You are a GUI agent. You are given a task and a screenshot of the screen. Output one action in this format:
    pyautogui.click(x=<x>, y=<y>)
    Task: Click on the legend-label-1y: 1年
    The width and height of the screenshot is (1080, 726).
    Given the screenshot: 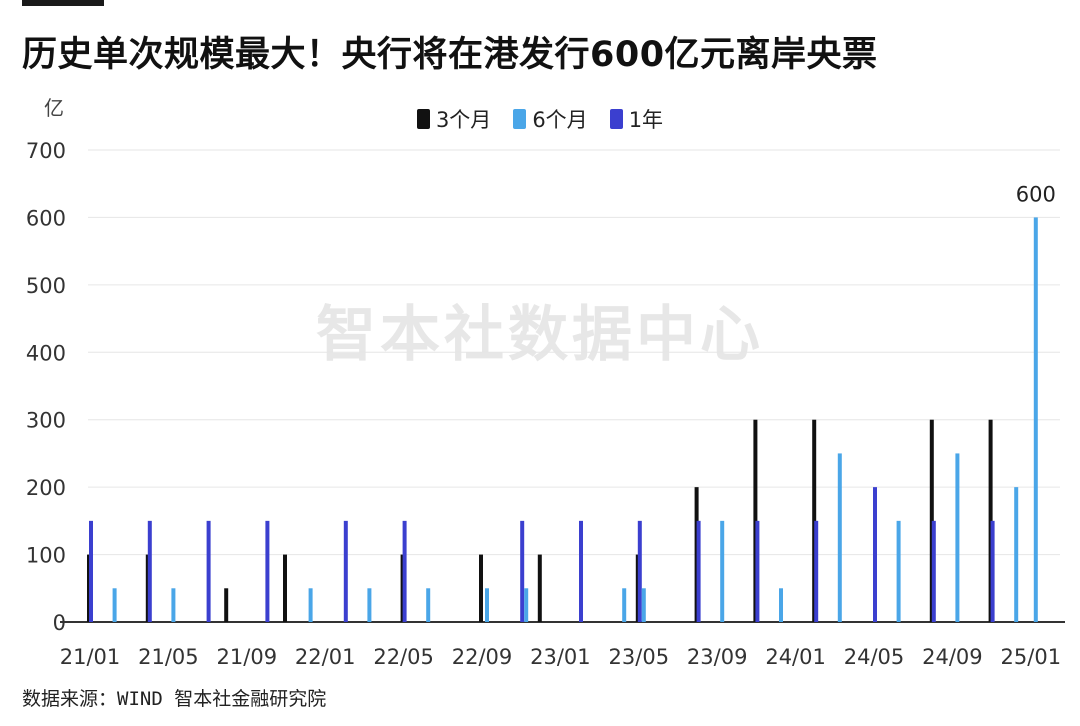 What is the action you would take?
    pyautogui.click(x=646, y=120)
    